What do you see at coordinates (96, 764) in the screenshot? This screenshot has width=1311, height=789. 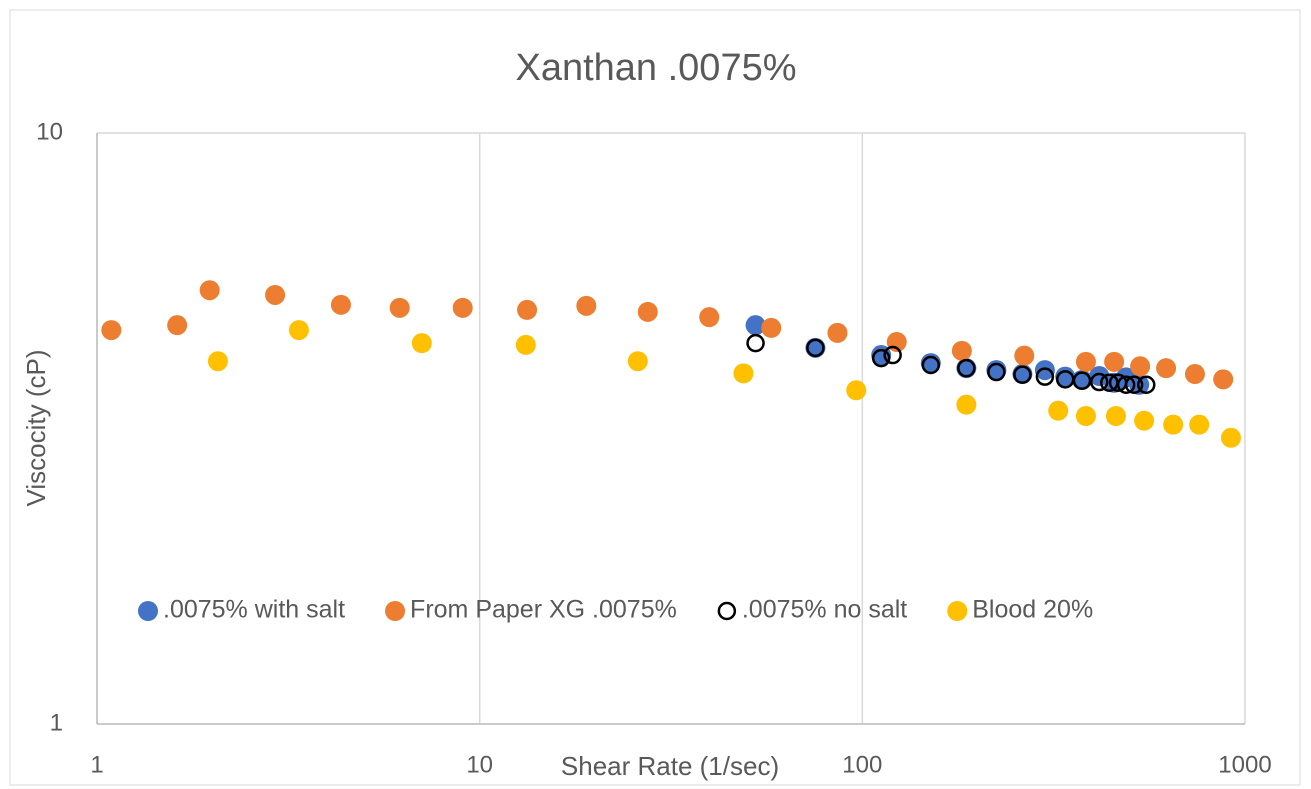 I see `x-tick-label: 1` at bounding box center [96, 764].